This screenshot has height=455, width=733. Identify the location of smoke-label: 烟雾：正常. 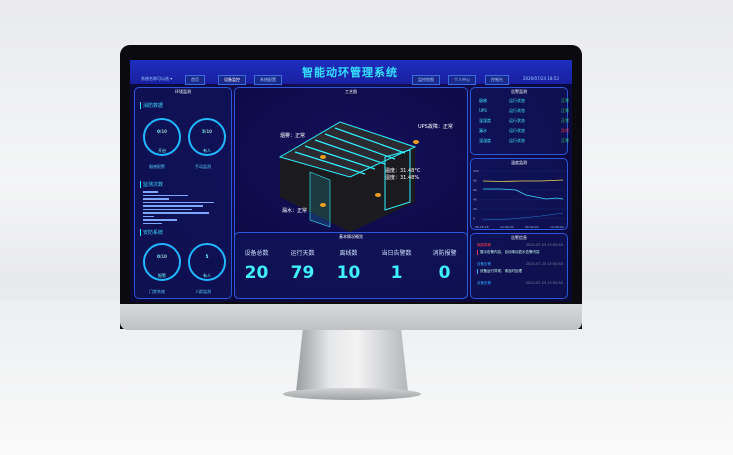
(293, 136).